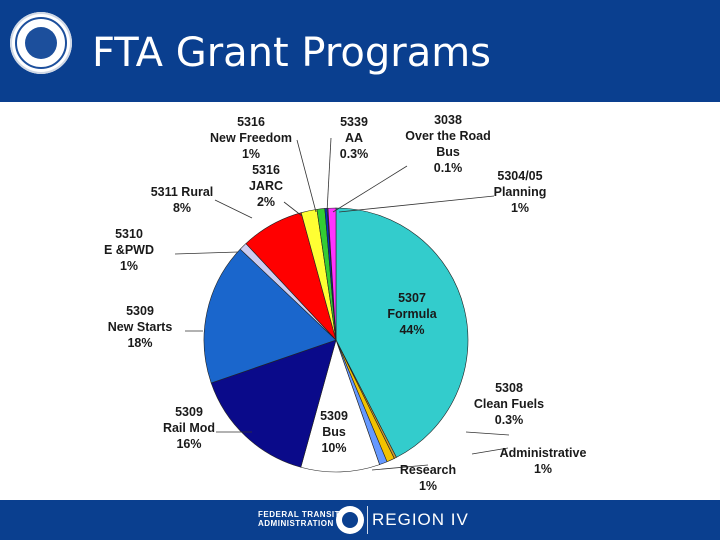  I want to click on region-label: REGION IV, so click(420, 519).